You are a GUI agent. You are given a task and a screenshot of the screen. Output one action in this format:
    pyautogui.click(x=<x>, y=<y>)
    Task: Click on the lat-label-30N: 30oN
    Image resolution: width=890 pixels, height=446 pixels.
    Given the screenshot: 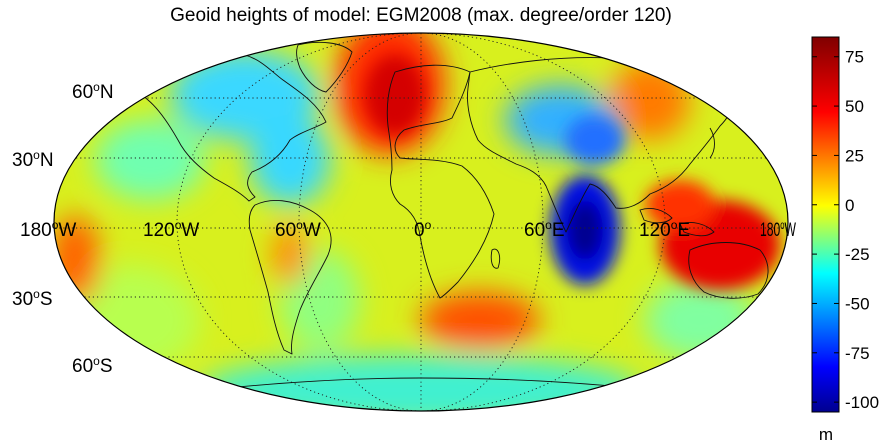 What is the action you would take?
    pyautogui.click(x=33, y=159)
    